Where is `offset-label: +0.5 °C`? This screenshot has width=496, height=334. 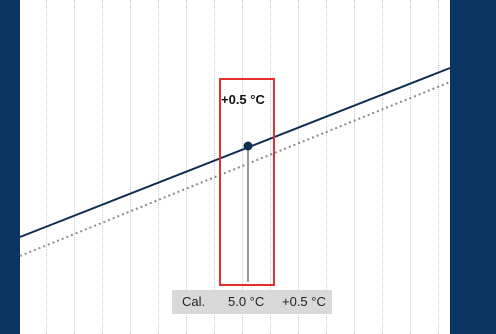
offset-label: +0.5 °C is located at coordinates (243, 99).